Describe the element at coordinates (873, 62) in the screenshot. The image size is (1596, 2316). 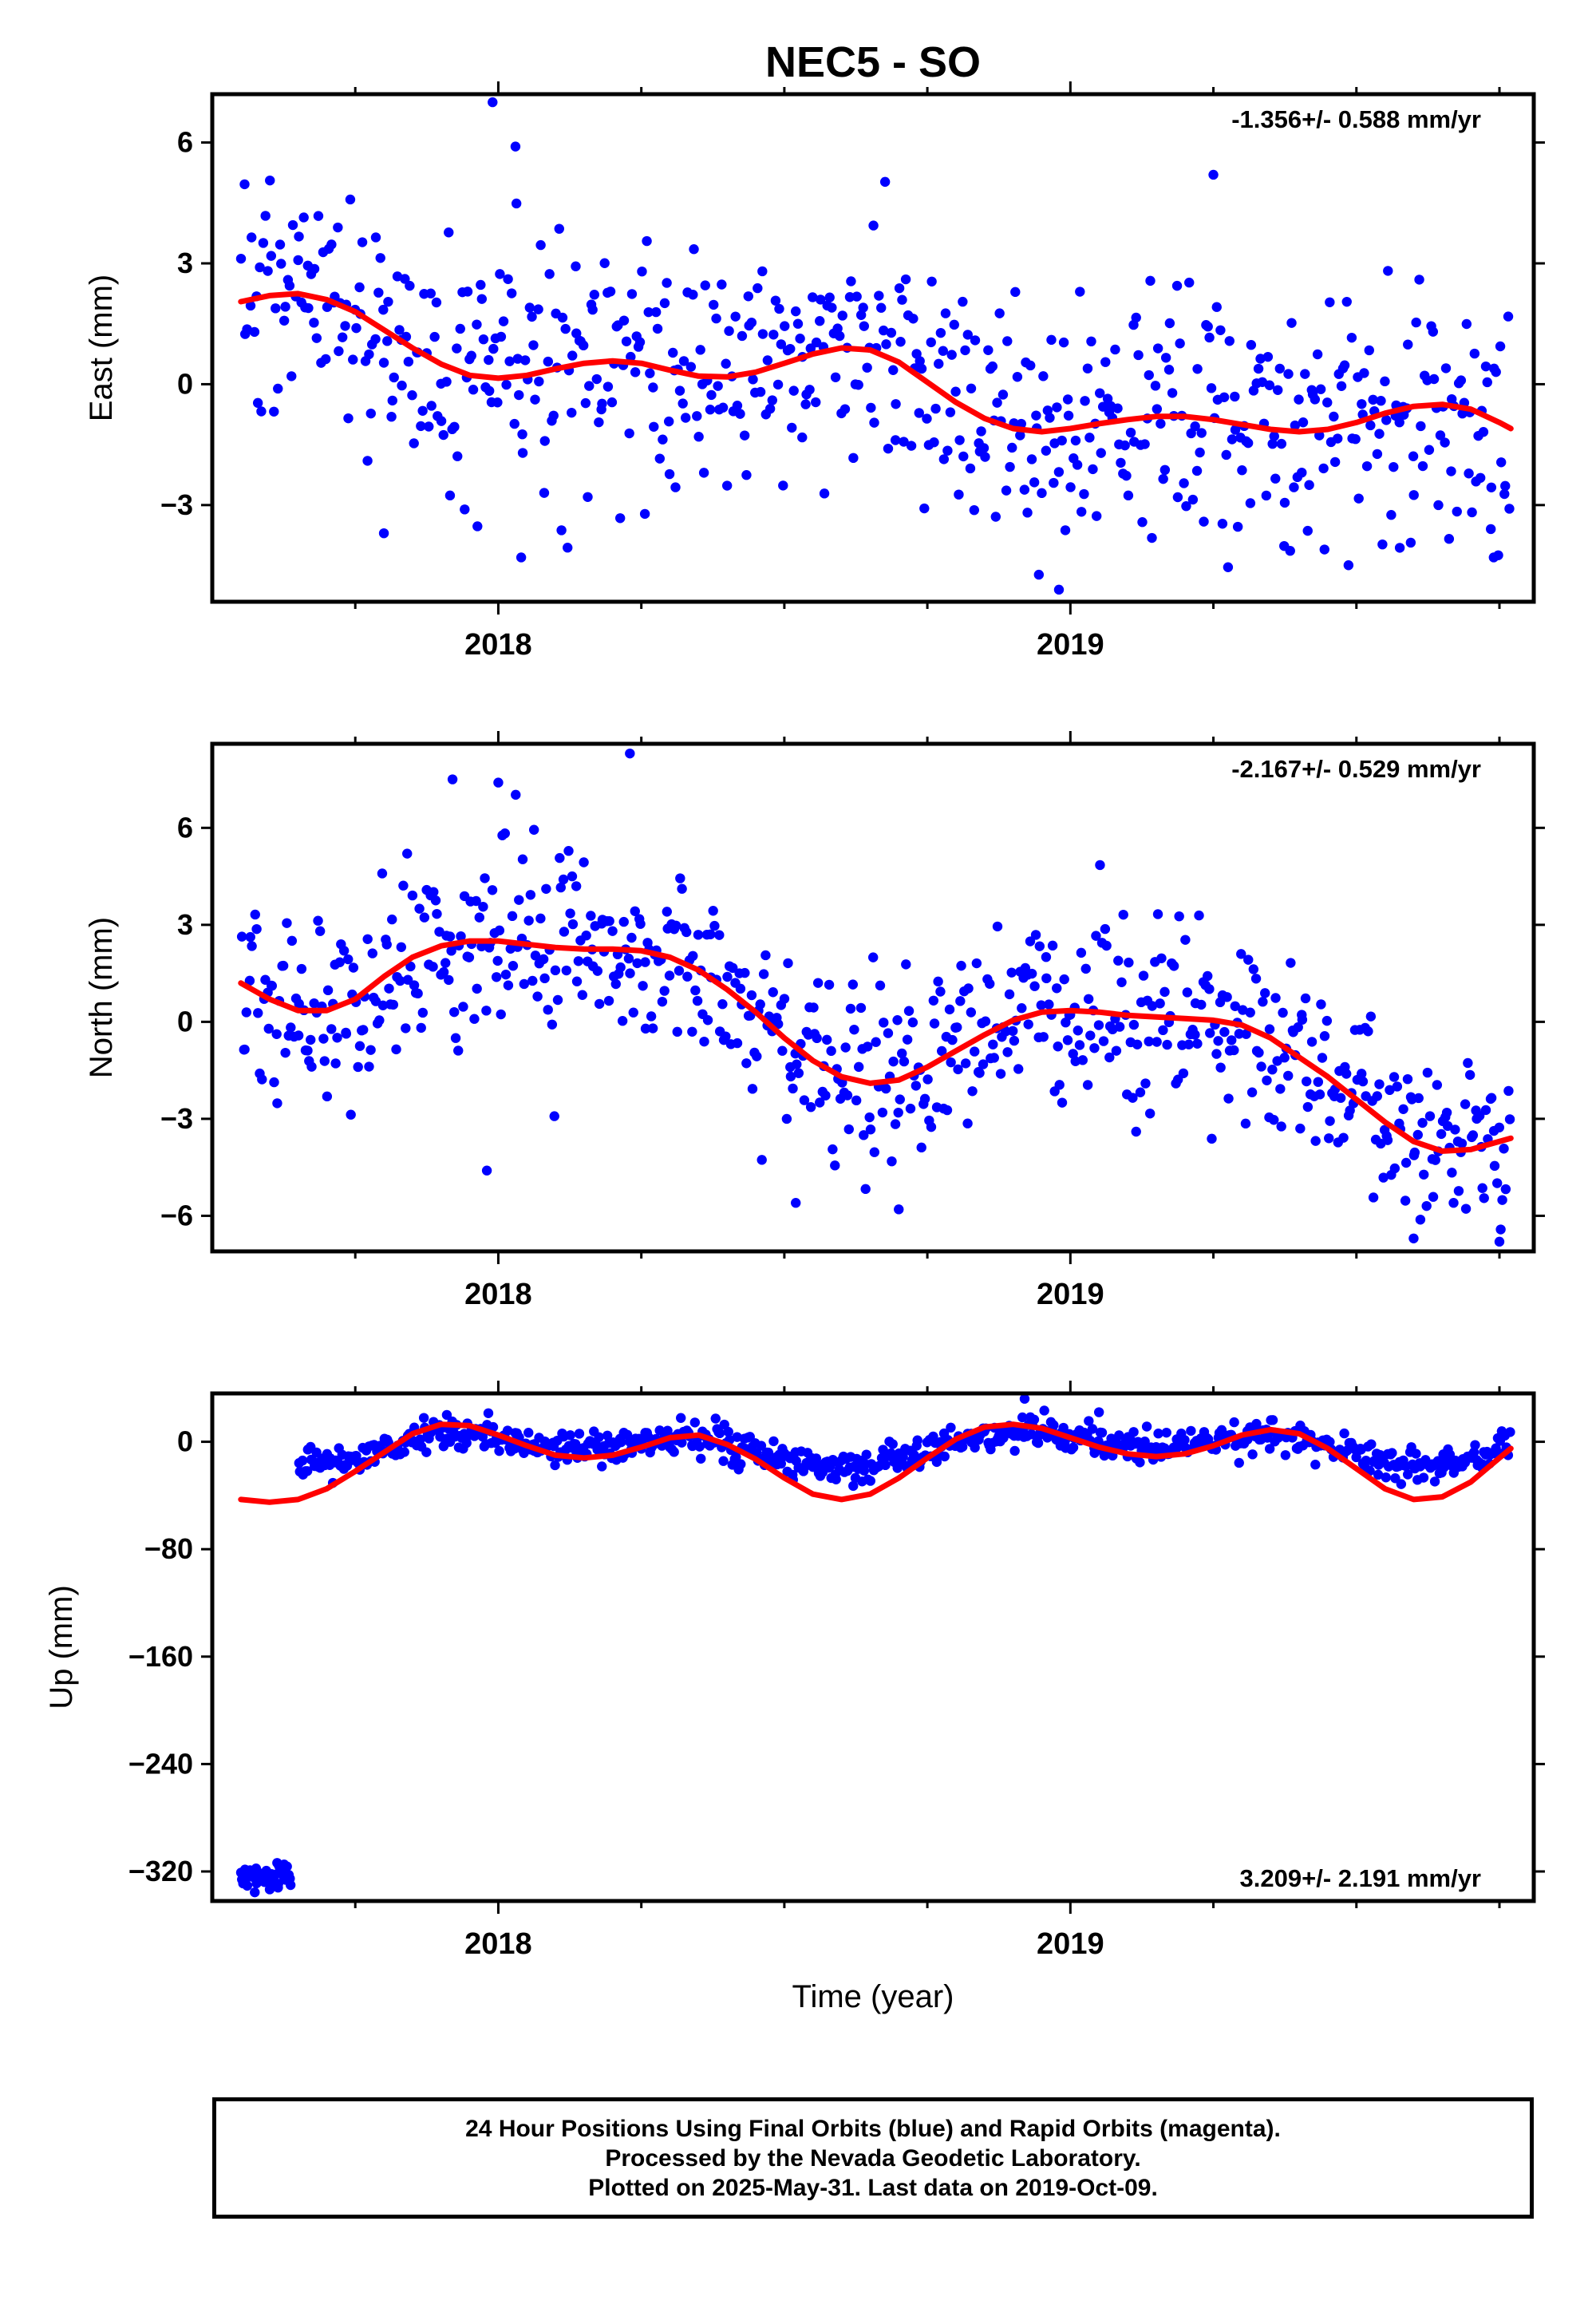
I see `figure-title: NEC5 - SO` at that location.